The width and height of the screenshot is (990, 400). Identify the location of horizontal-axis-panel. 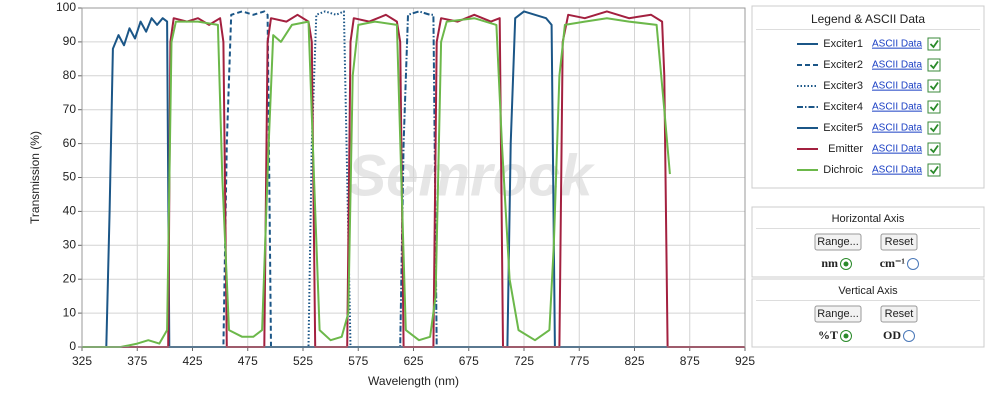
(868, 242).